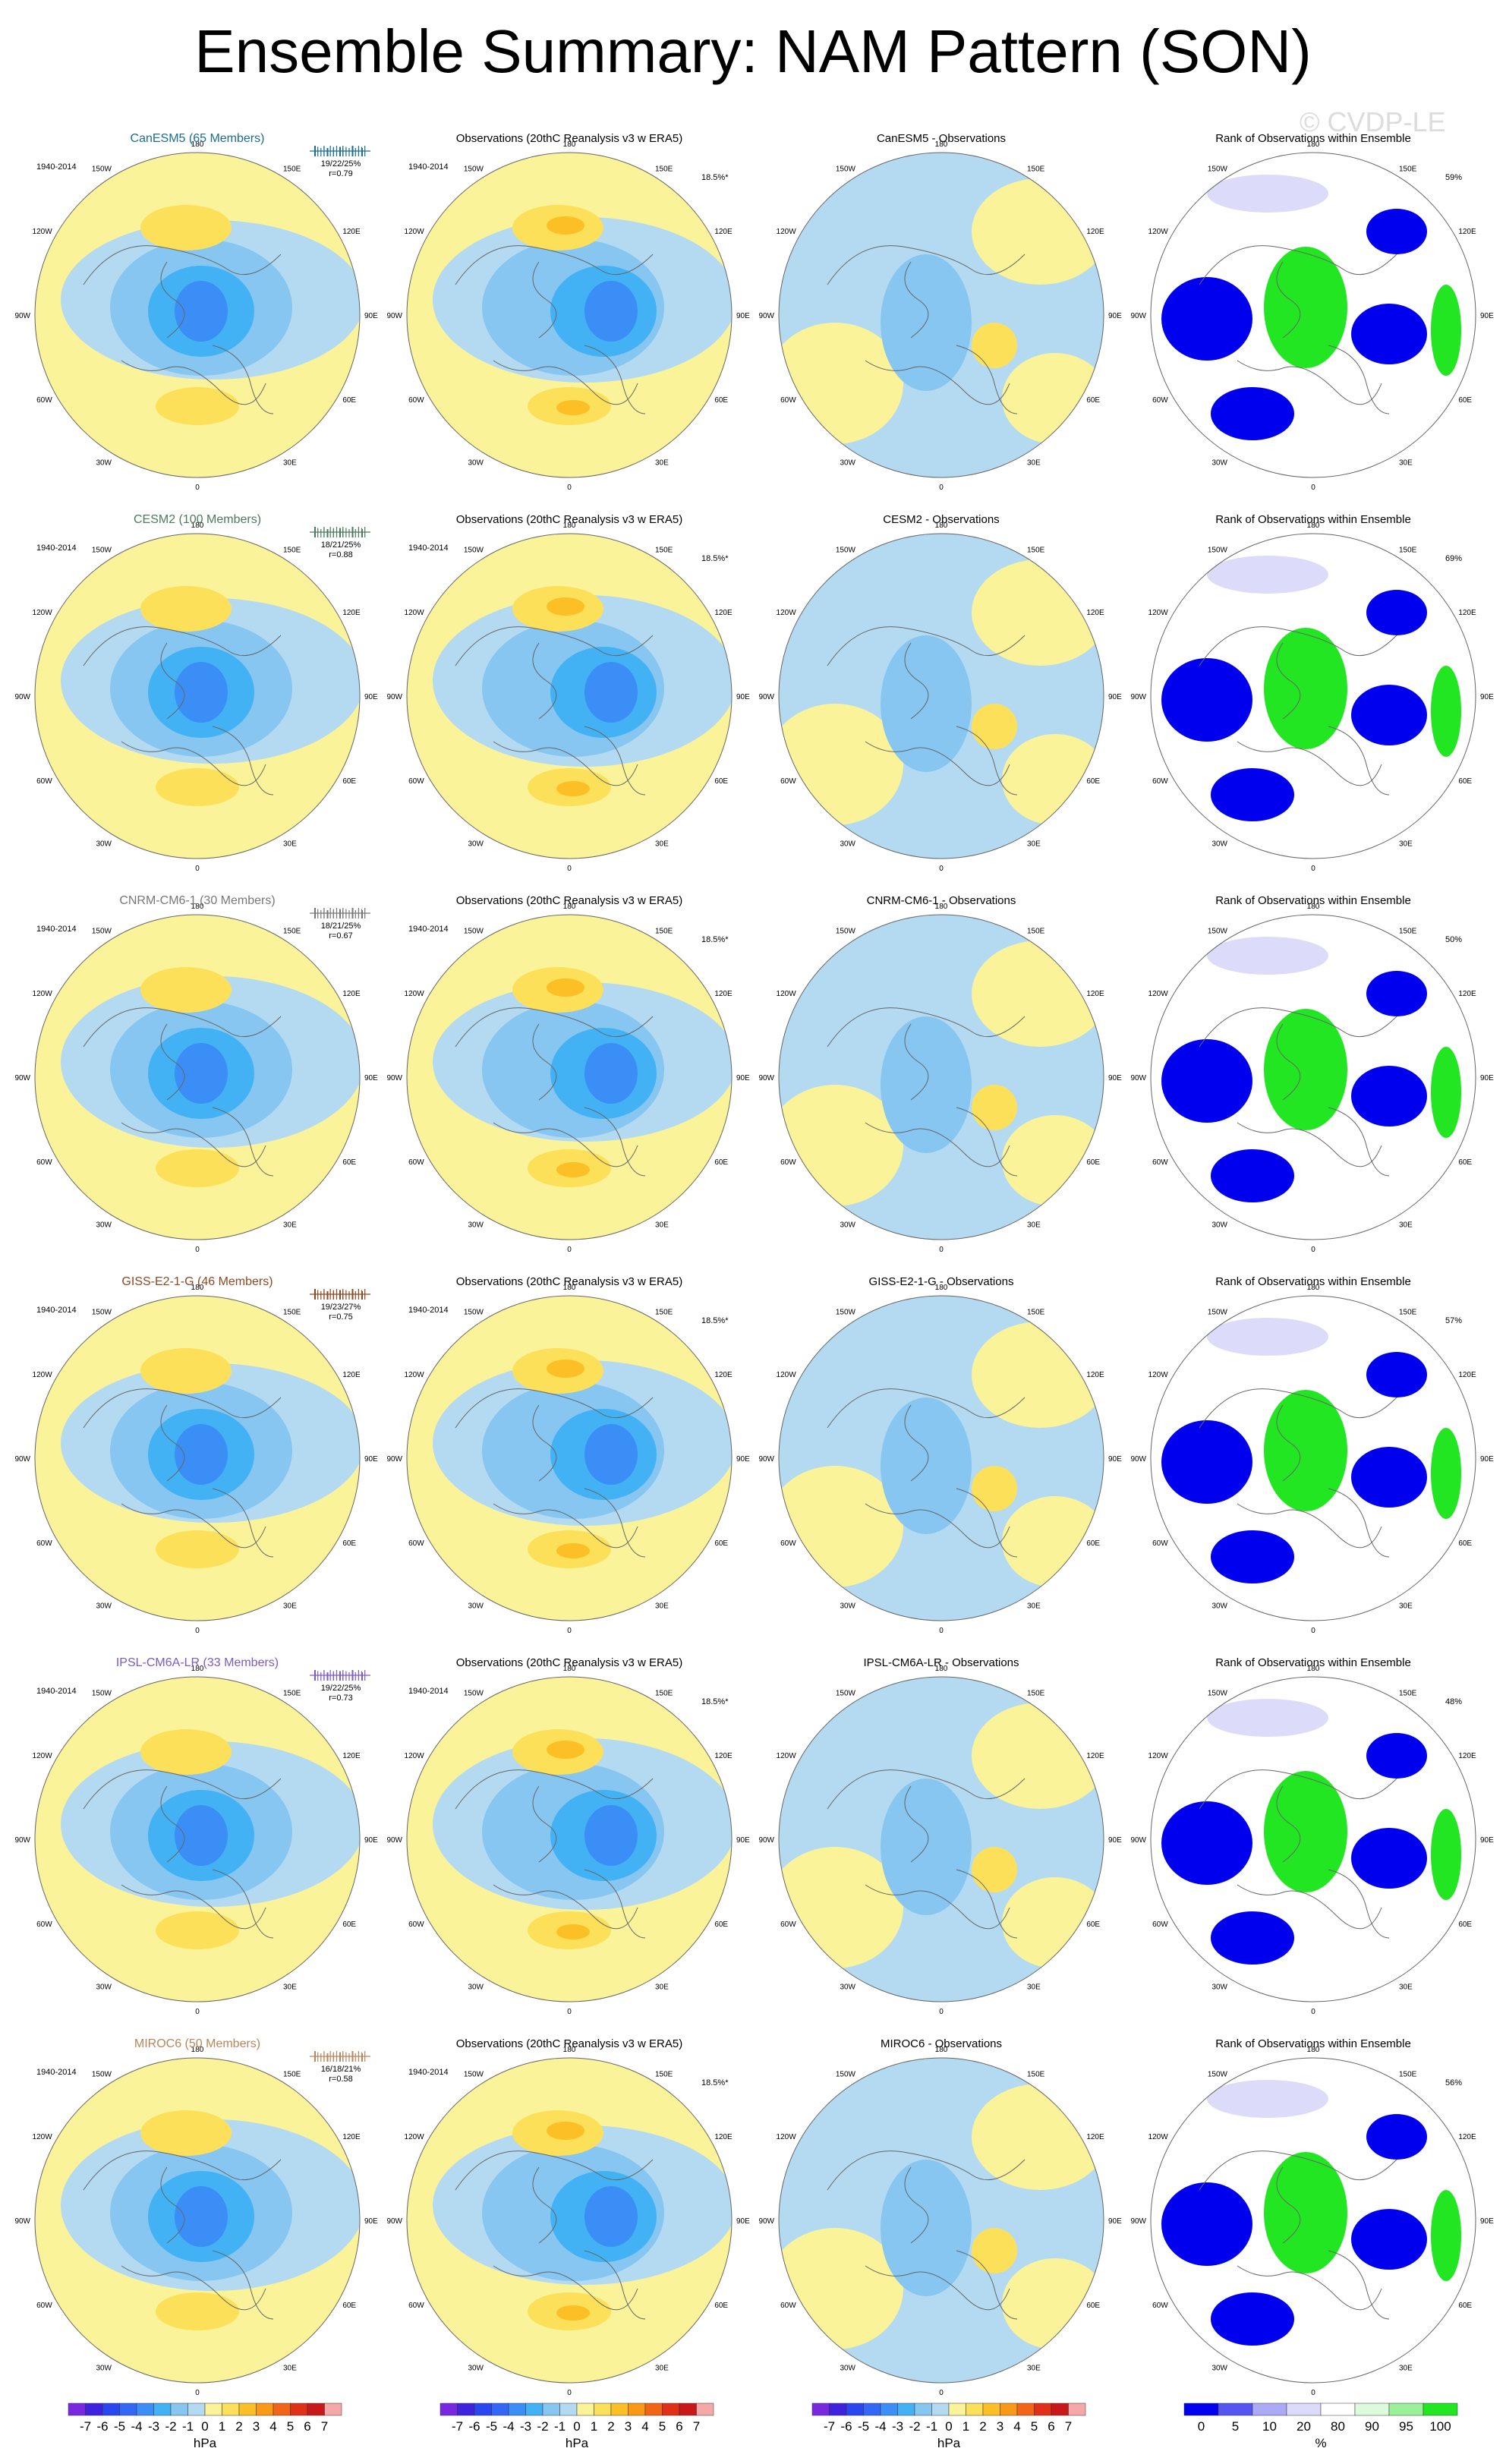  I want to click on high-pressure-south, so click(197, 1168).